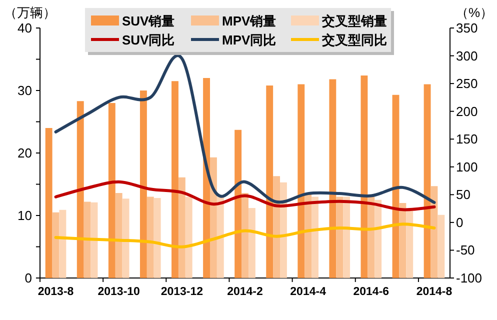 The image size is (497, 320). I want to click on legend-label: SUV同比, so click(148, 40).